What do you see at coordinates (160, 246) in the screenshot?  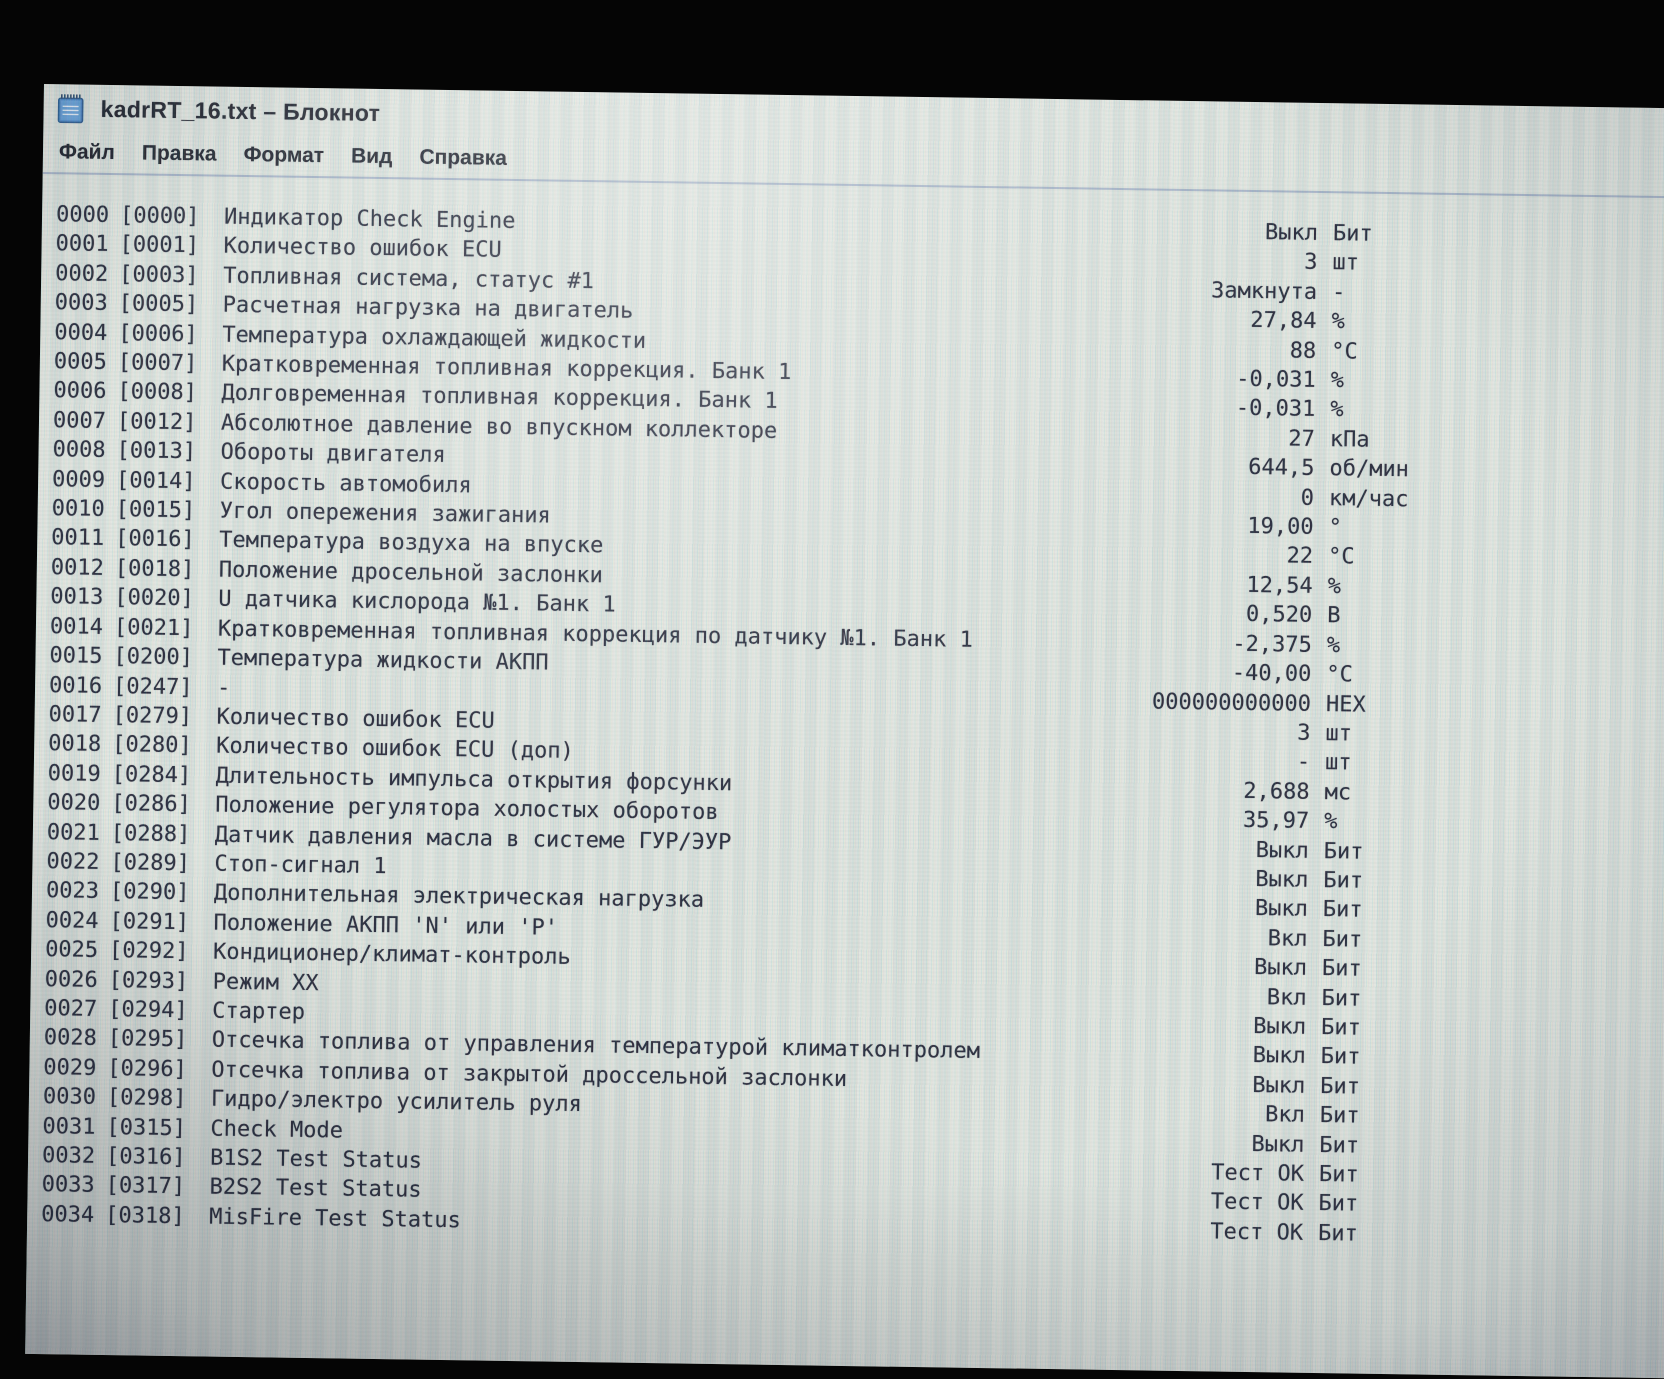 I see `row-code: [0001]` at bounding box center [160, 246].